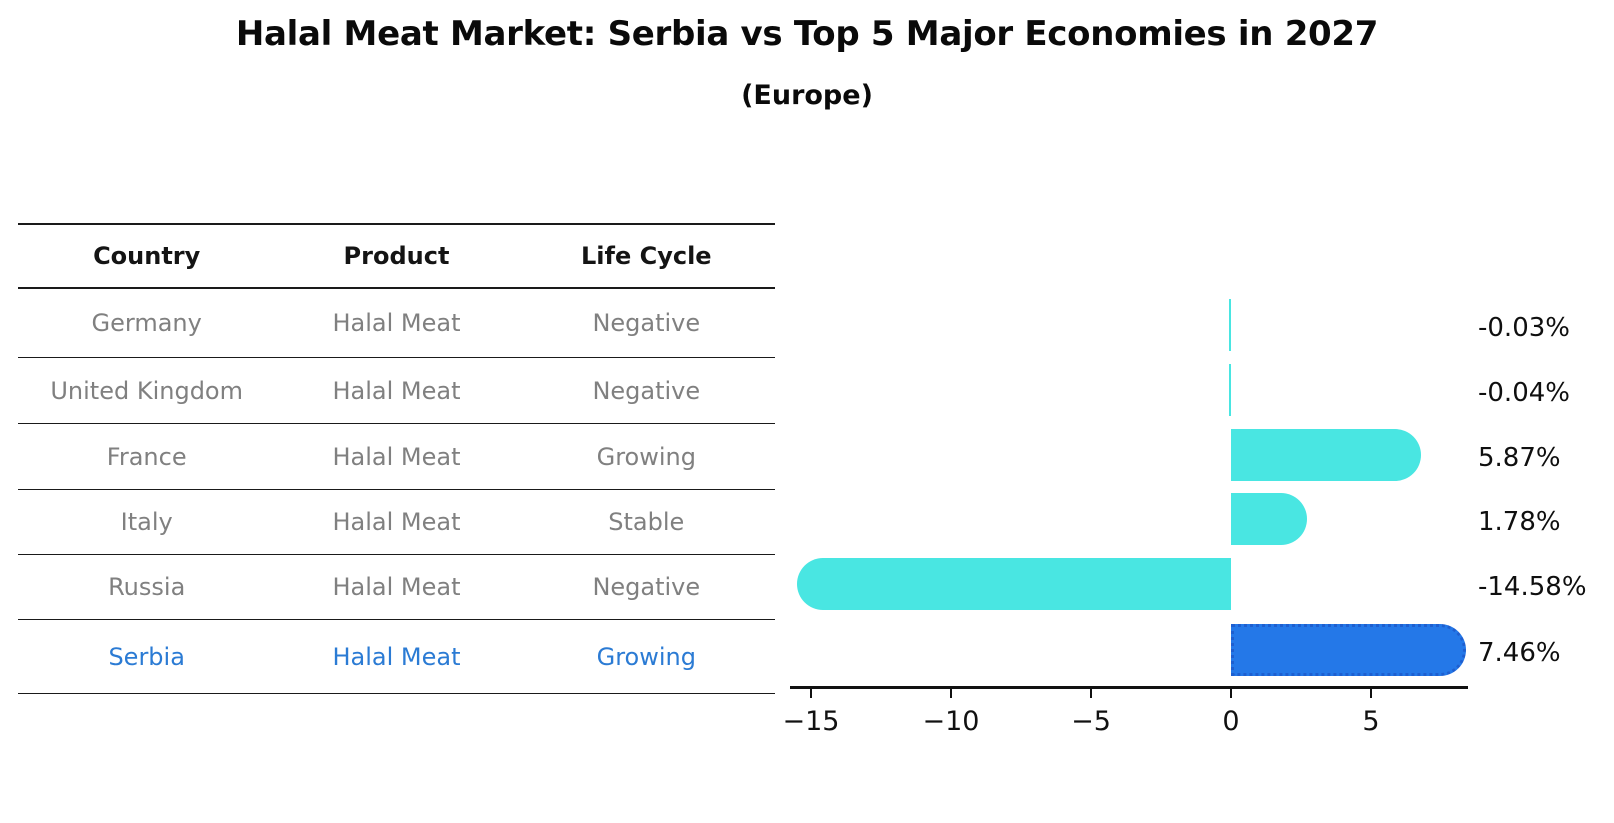 This screenshot has height=823, width=1614. I want to click on cell-country: Italy, so click(146, 522).